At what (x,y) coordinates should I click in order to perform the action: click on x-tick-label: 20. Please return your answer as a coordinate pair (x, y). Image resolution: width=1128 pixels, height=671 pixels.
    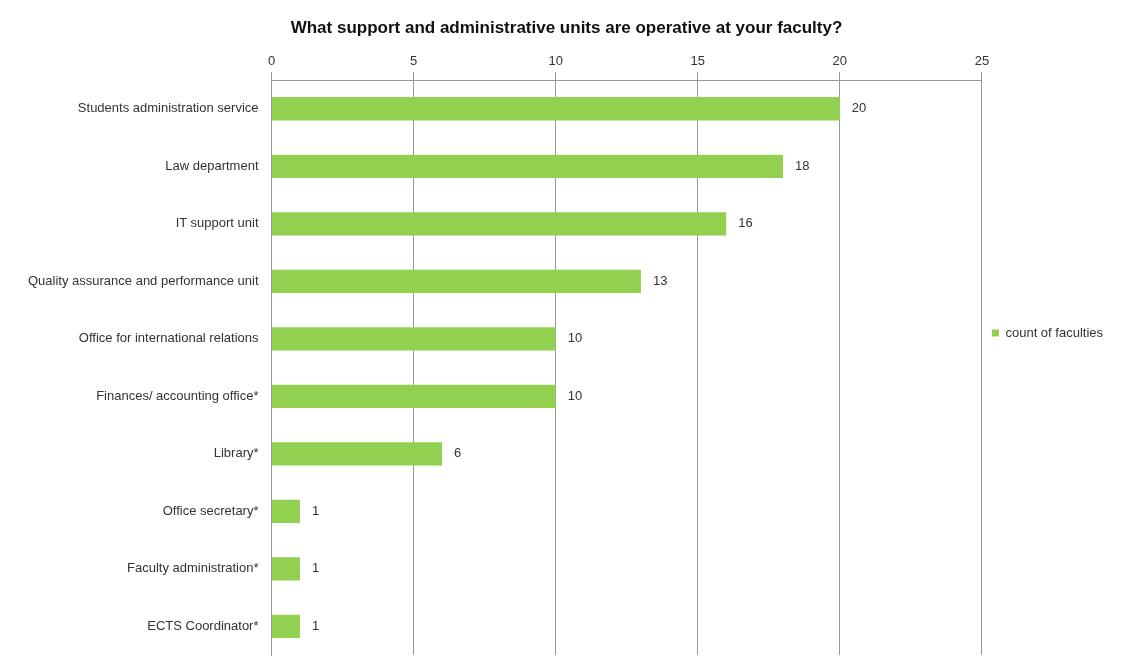
    Looking at the image, I should click on (840, 60).